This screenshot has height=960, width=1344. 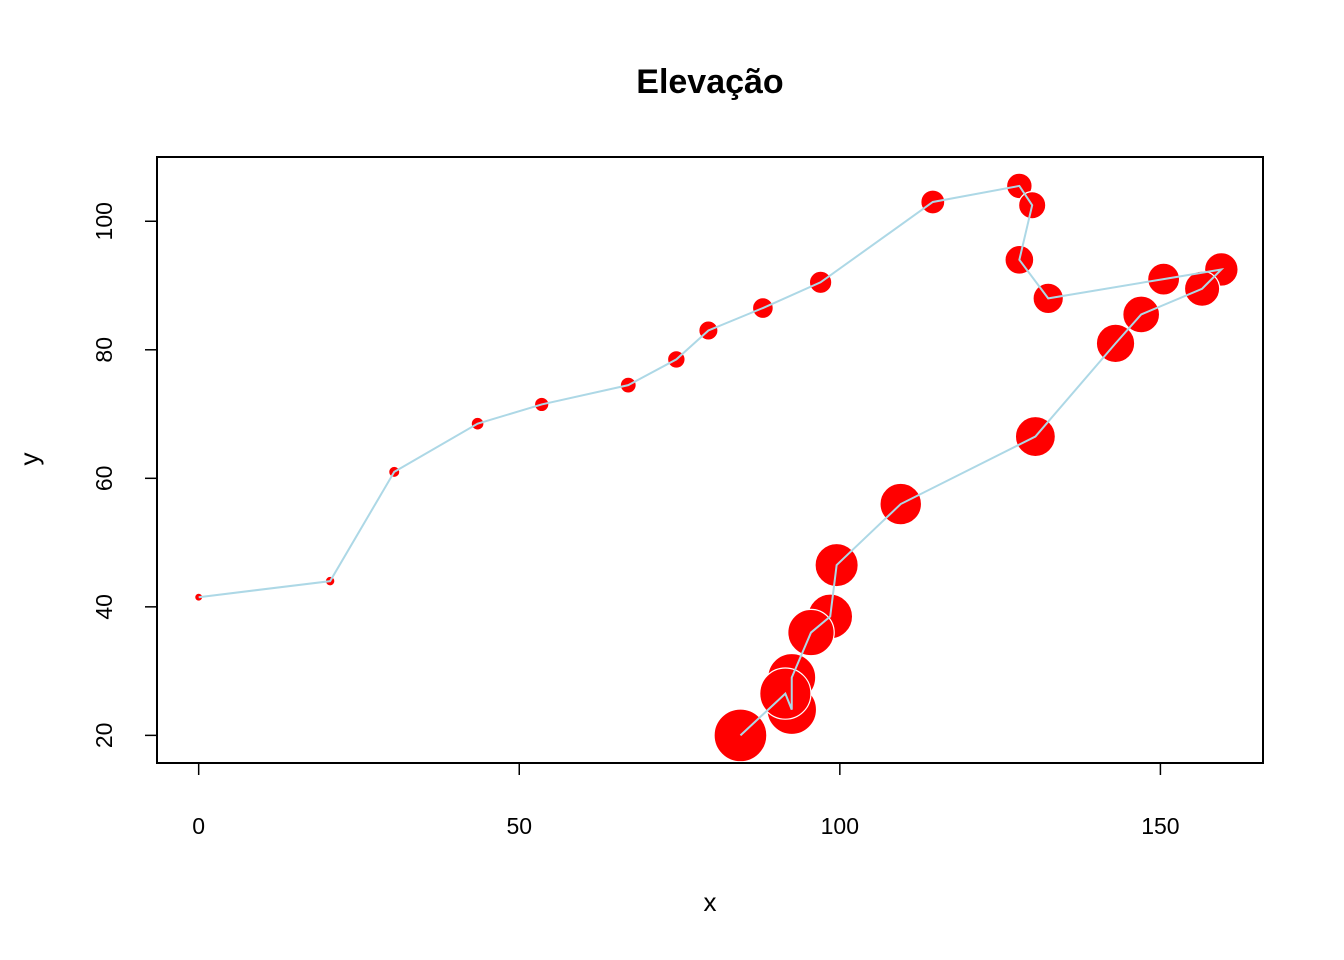 I want to click on y-axis: 20 40 60 80 100, so click(x=124, y=475).